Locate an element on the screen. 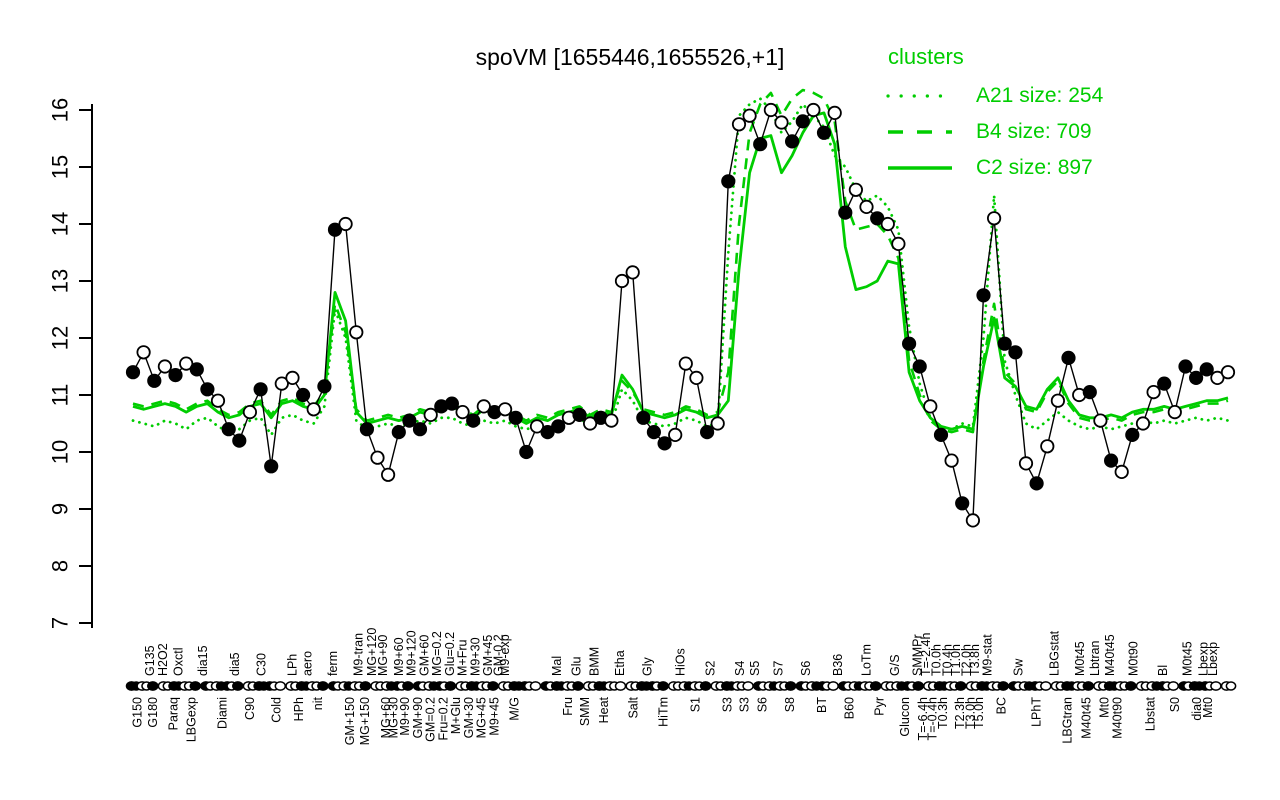 The image size is (1280, 800). x-condition-label: dia5 is located at coordinates (235, 664).